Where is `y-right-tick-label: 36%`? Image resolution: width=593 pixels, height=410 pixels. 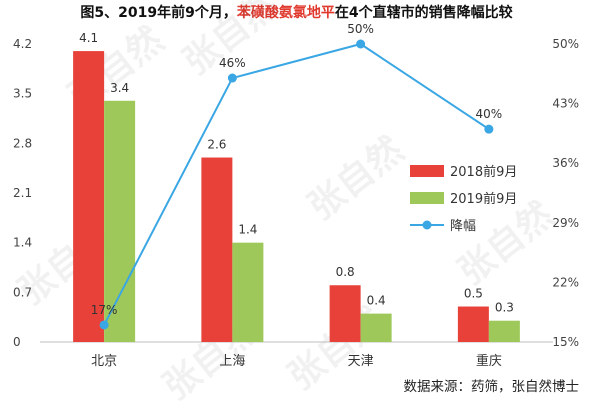
y-right-tick-label: 36% is located at coordinates (565, 163).